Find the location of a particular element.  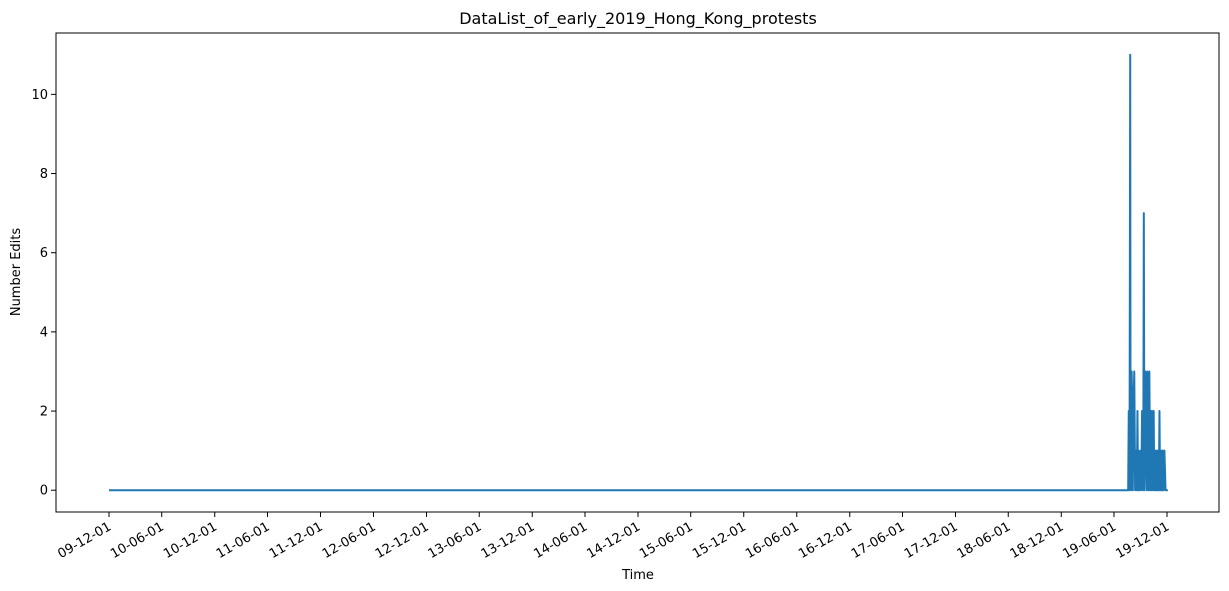

y-axis-label: Number Edits is located at coordinates (16, 272).